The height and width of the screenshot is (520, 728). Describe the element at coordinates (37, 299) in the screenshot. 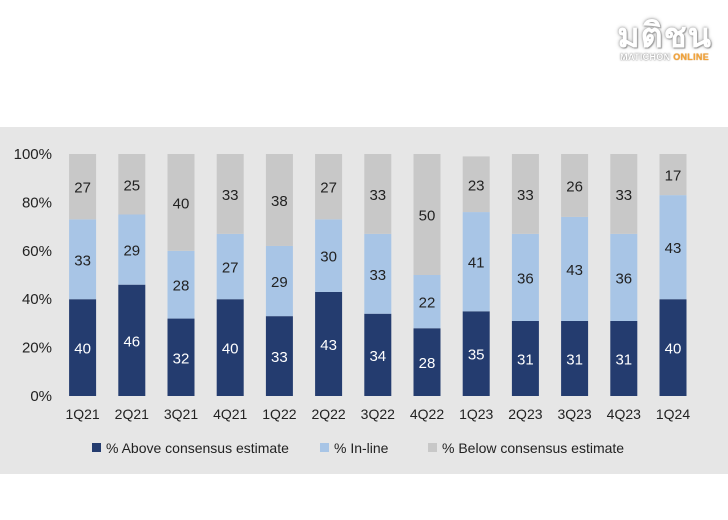

I see `y-tick-label: 40%` at that location.